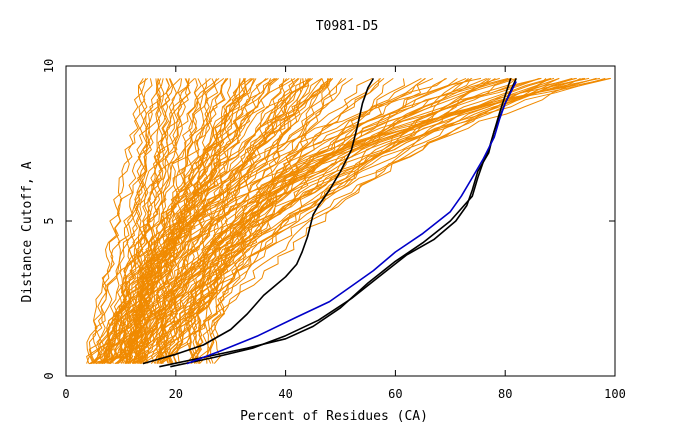 This screenshot has width=680, height=440. What do you see at coordinates (49, 66) in the screenshot?
I see `y-tick-label: 10` at bounding box center [49, 66].